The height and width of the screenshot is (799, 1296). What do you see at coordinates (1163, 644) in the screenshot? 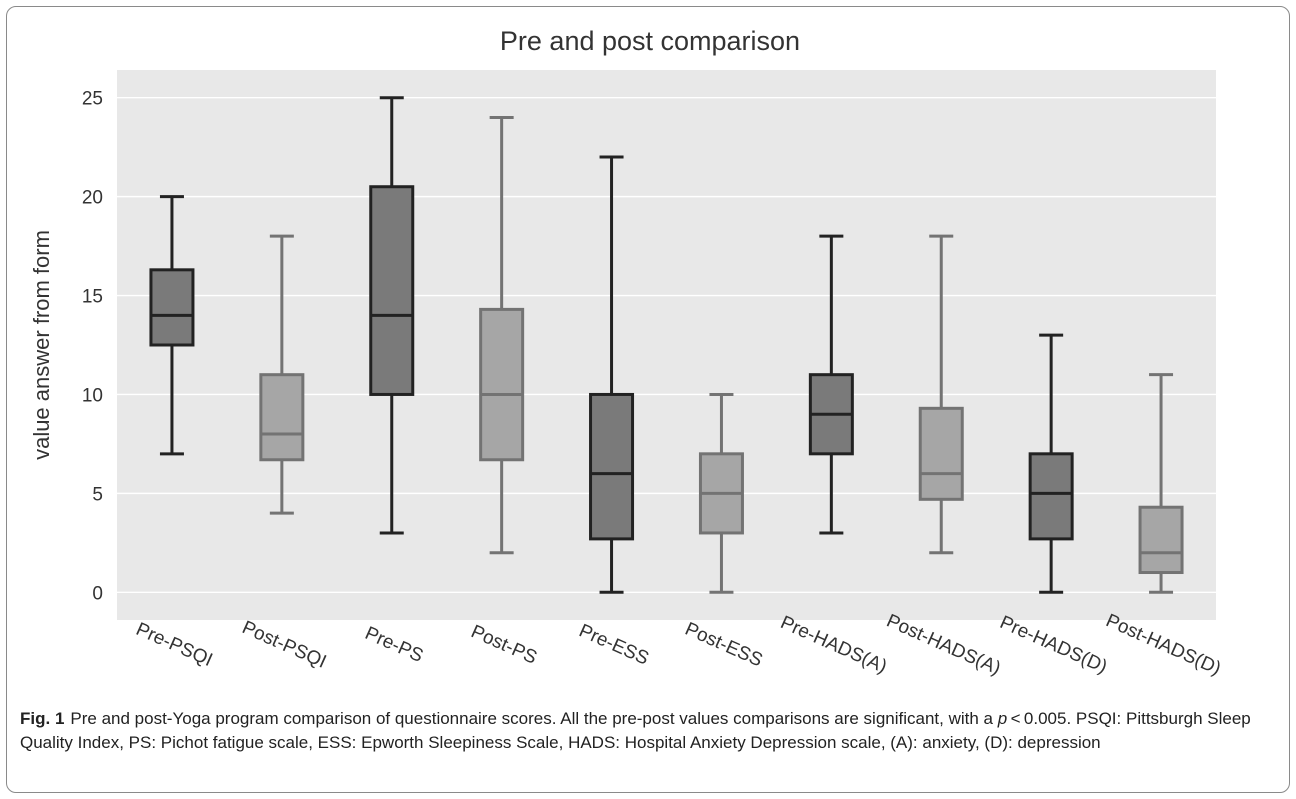
I see `x-tick-label-9: Post-HADS(D)` at bounding box center [1163, 644].